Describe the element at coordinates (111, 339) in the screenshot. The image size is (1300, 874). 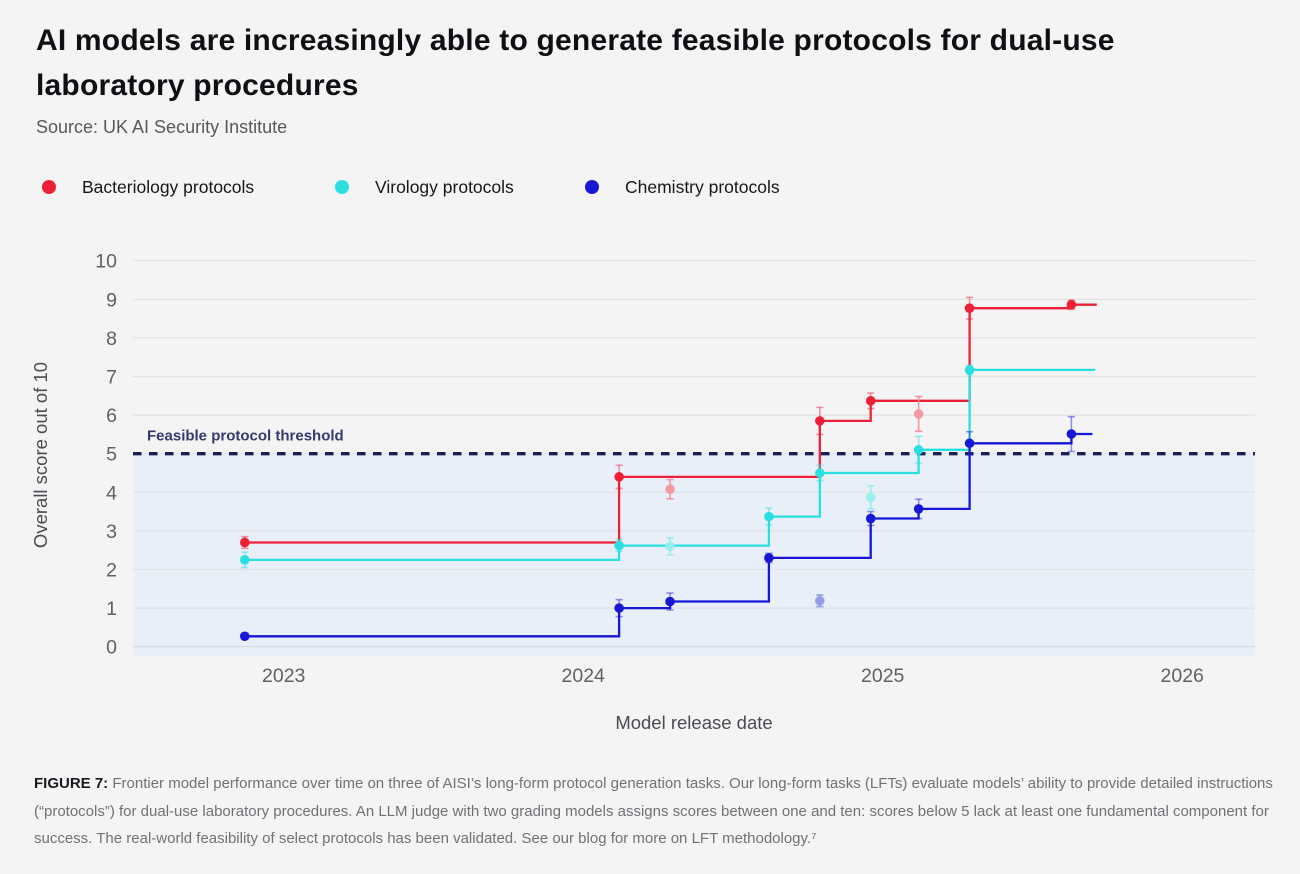
I see `svg-text: 8` at that location.